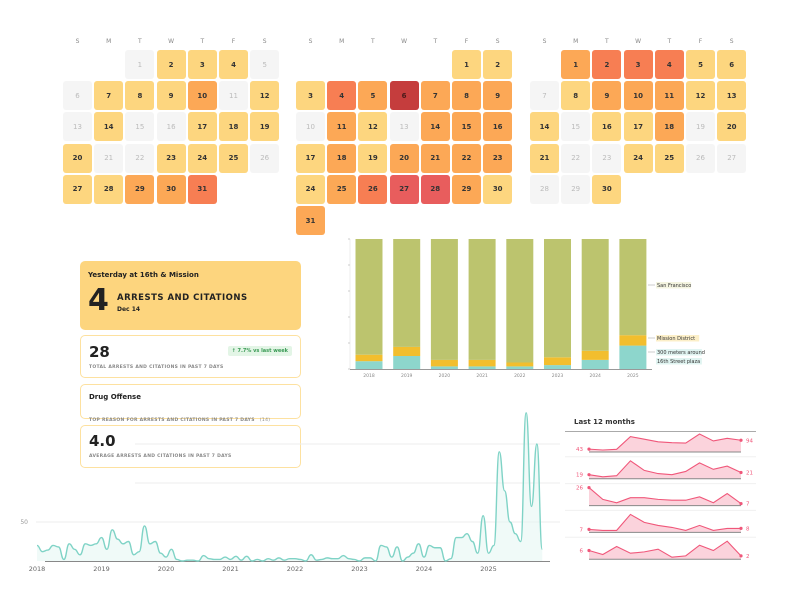 The width and height of the screenshot is (800, 600). I want to click on average-value: 4.0, so click(102, 441).